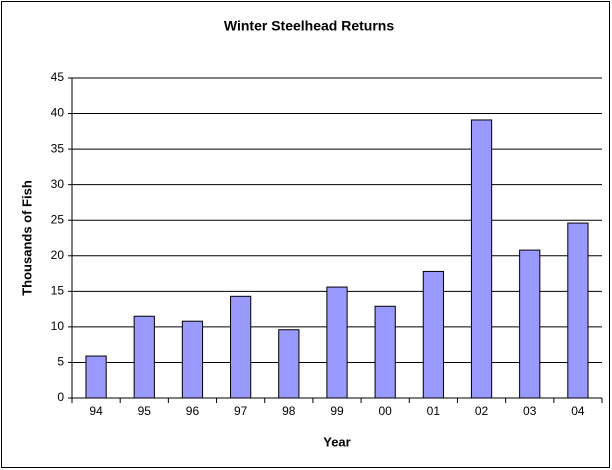 The width and height of the screenshot is (612, 470). Describe the element at coordinates (60, 362) in the screenshot. I see `y-tick-label: 5` at that location.